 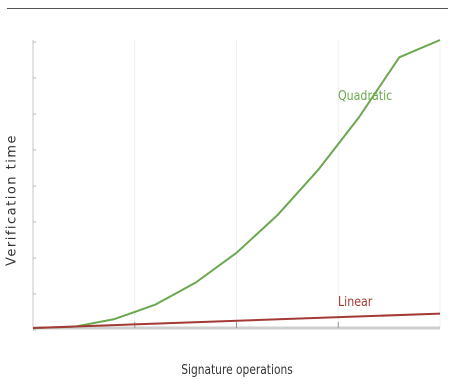 What do you see at coordinates (236, 320) in the screenshot?
I see `series-line-linear` at bounding box center [236, 320].